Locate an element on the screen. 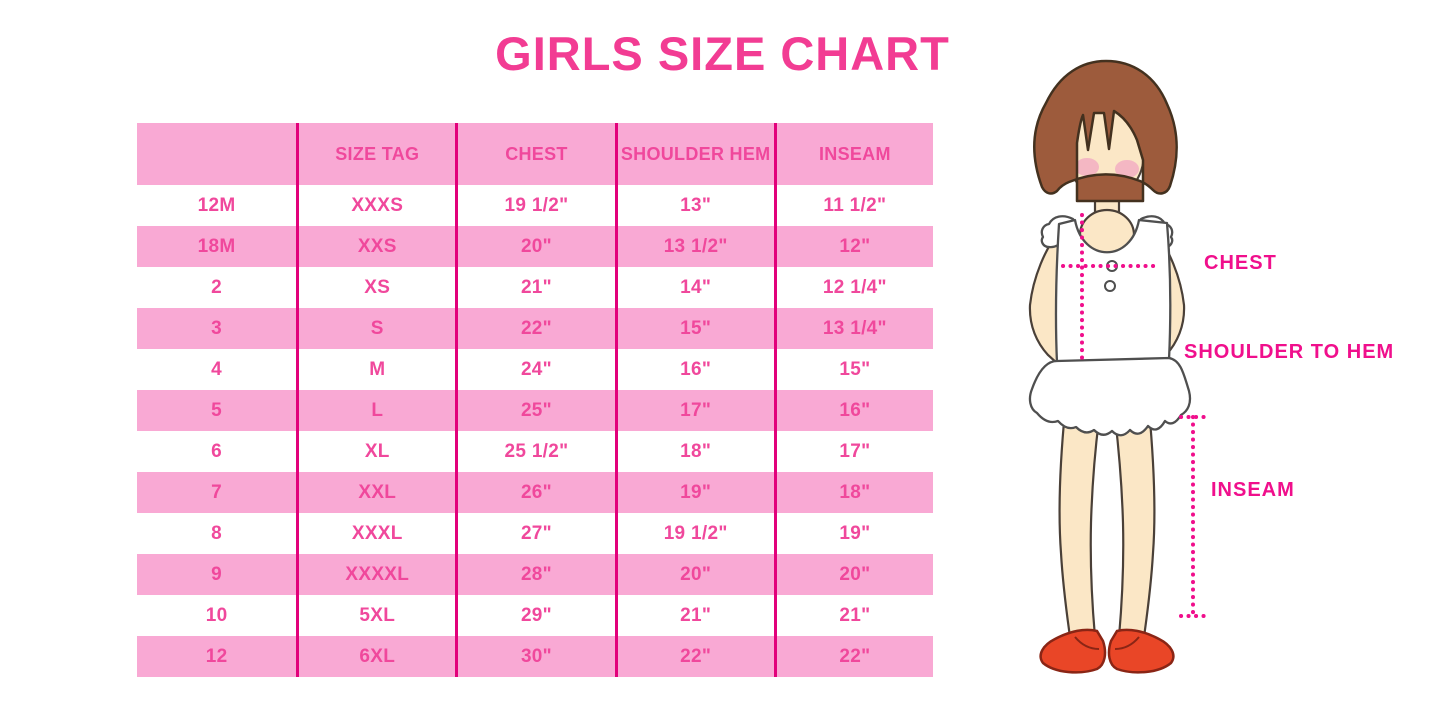  table-cell: 26" is located at coordinates (534, 492).